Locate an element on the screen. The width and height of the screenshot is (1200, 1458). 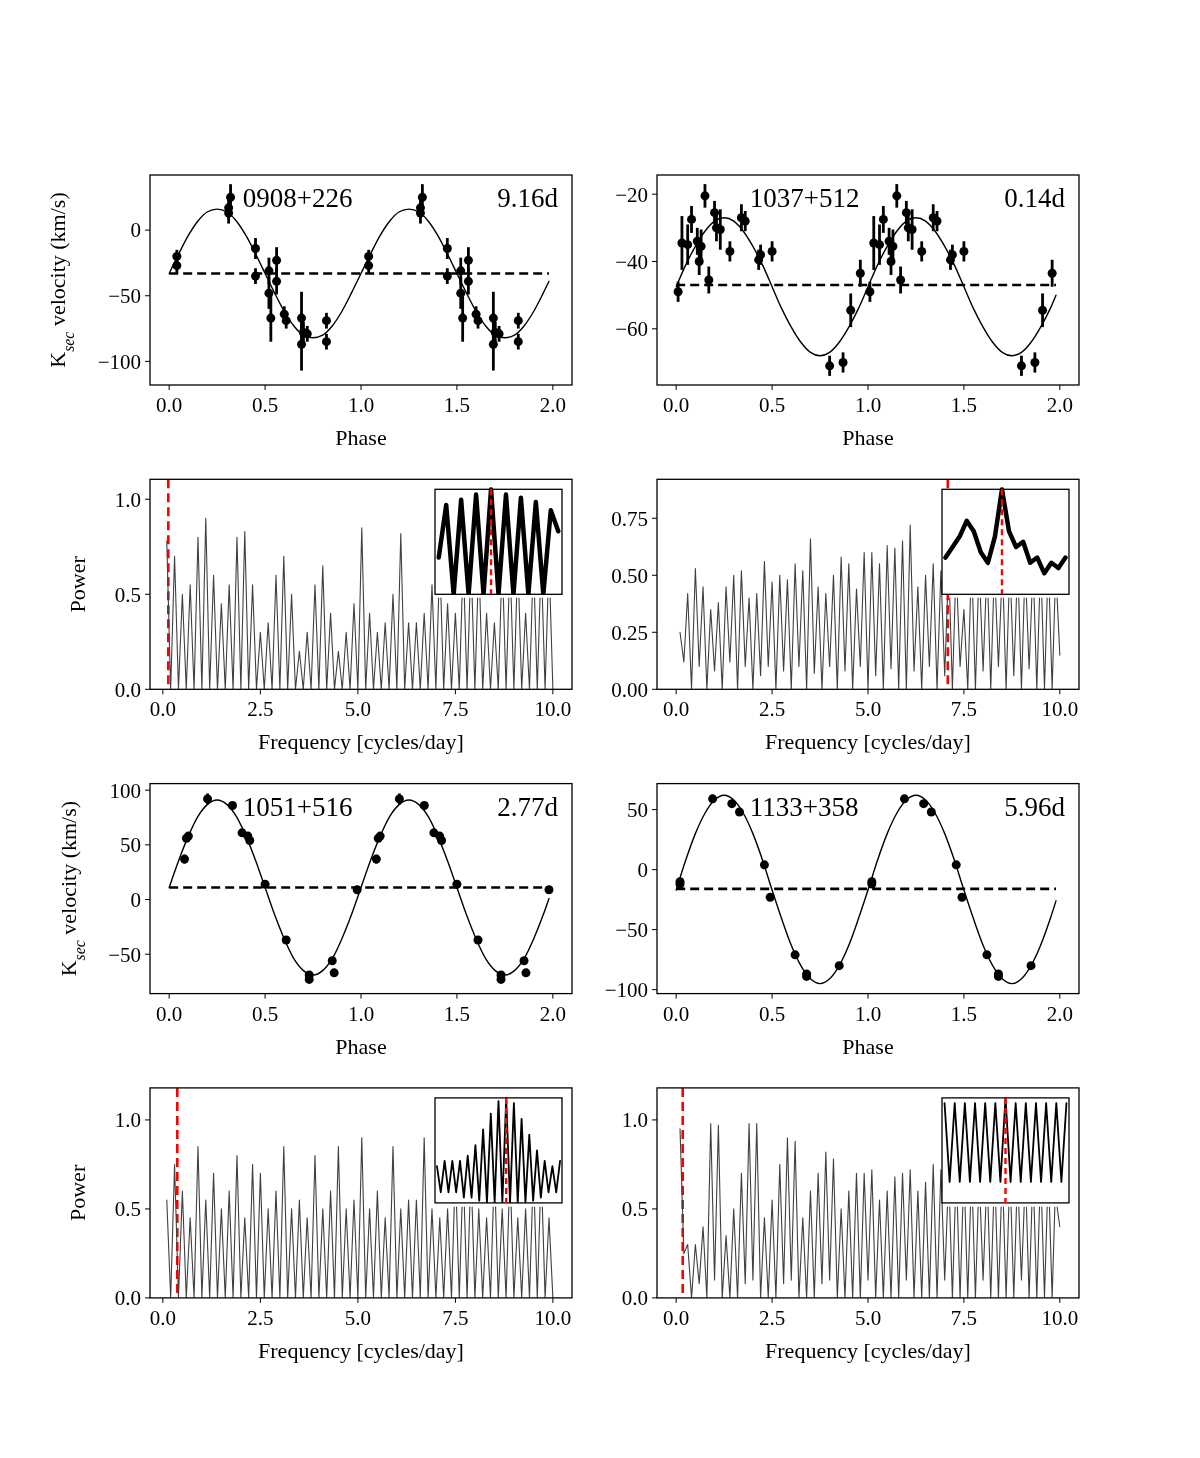
annotation: 0.14d is located at coordinates (1035, 198).